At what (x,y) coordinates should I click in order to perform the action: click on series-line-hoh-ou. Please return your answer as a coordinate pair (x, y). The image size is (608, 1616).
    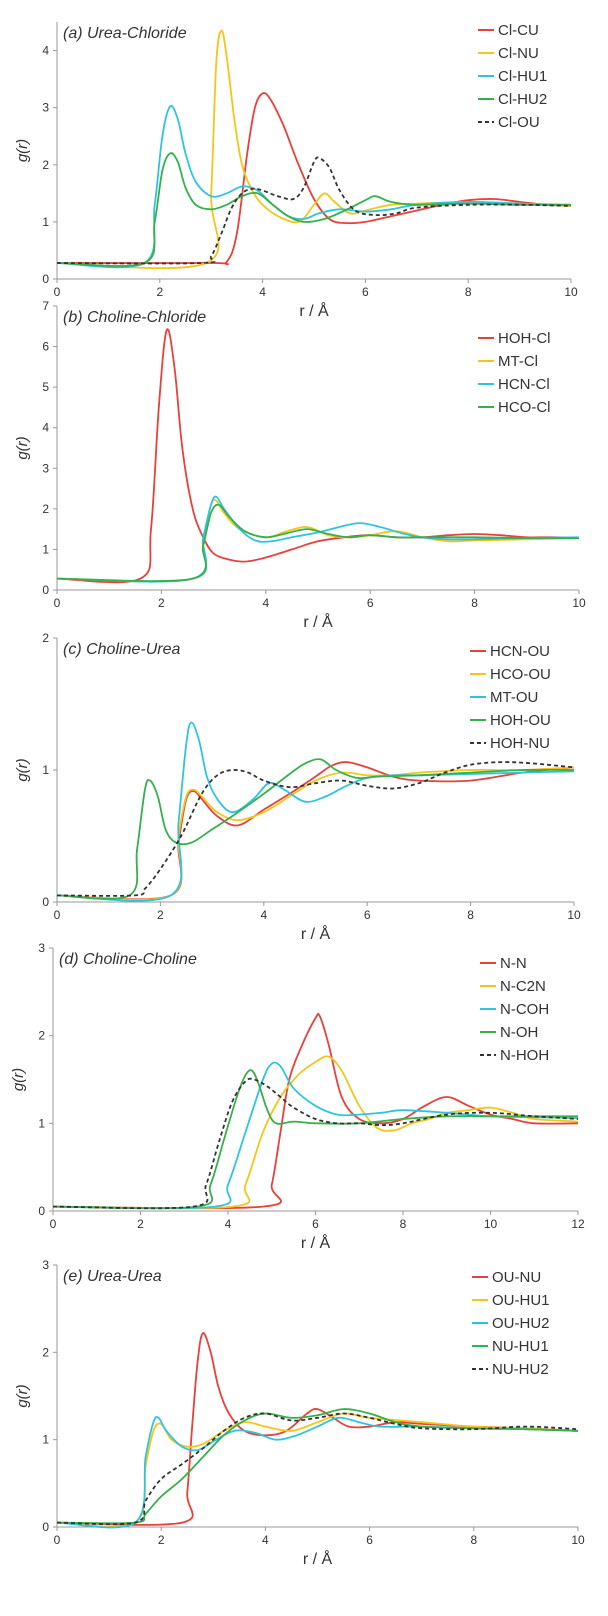
    Looking at the image, I should click on (315, 829).